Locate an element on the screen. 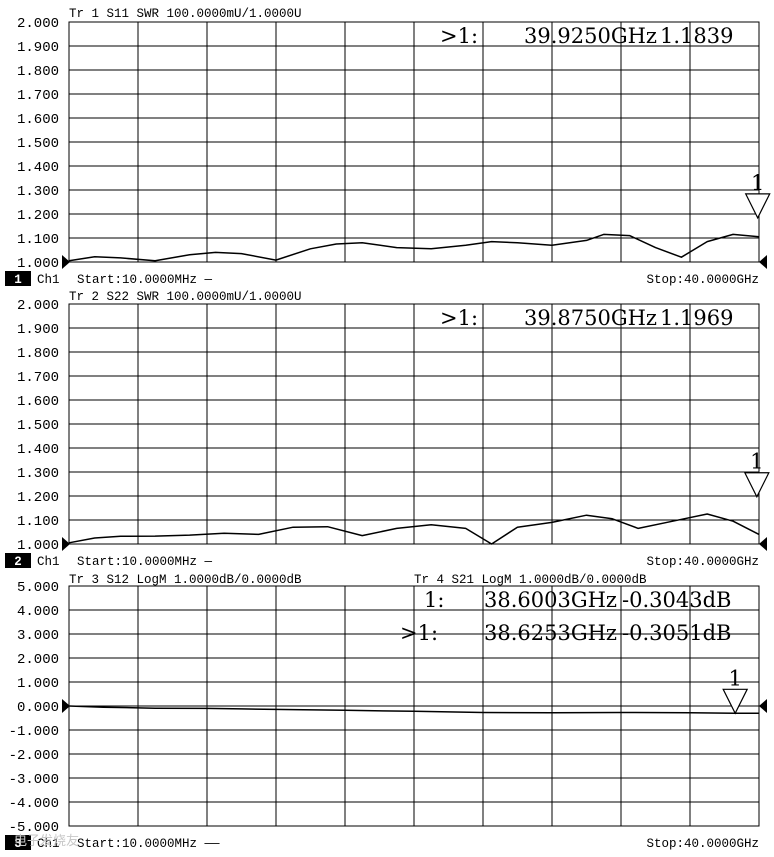  start-frequency: Start:10.0000MHz —— is located at coordinates (148, 844).